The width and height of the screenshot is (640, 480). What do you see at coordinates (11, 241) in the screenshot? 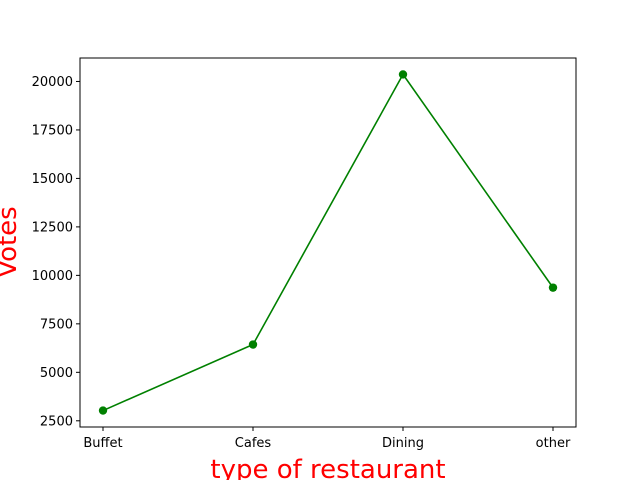
I see `y-axis-label: Votes` at bounding box center [11, 241].